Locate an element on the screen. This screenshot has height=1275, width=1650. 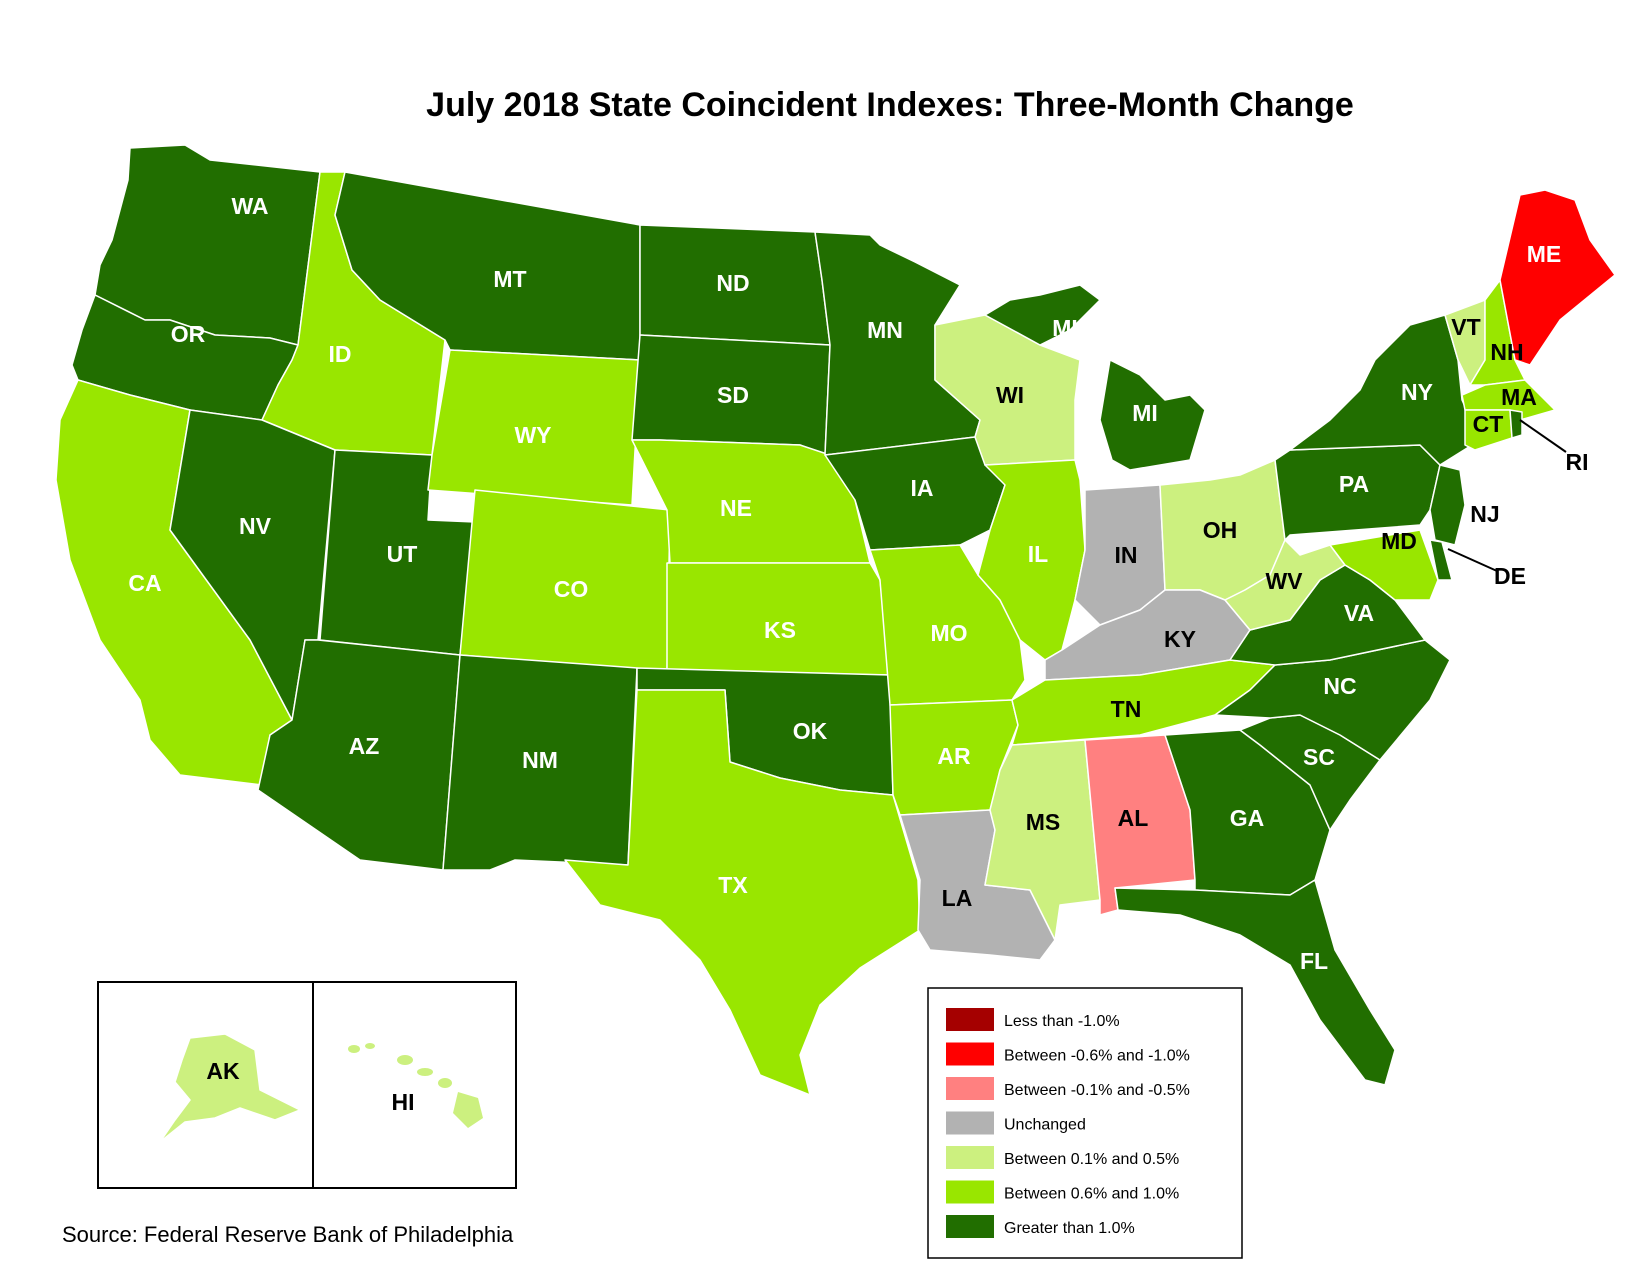
label-MD: MD is located at coordinates (1399, 541).